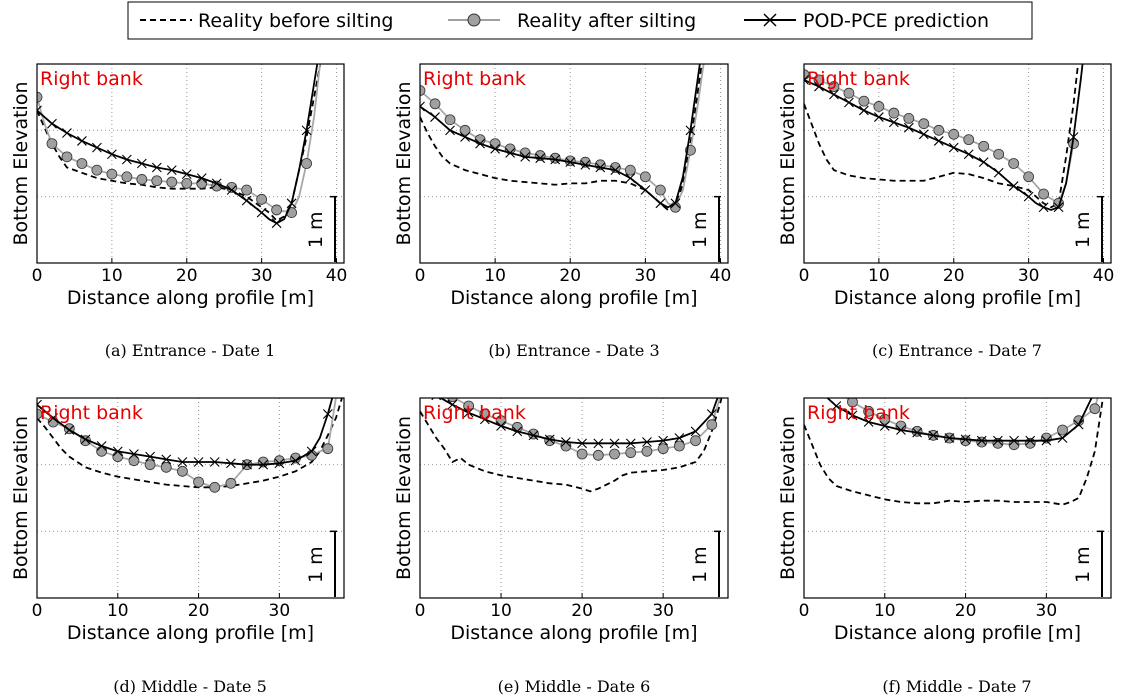  What do you see at coordinates (560, 136) in the screenshot?
I see `series-prediction-line` at bounding box center [560, 136].